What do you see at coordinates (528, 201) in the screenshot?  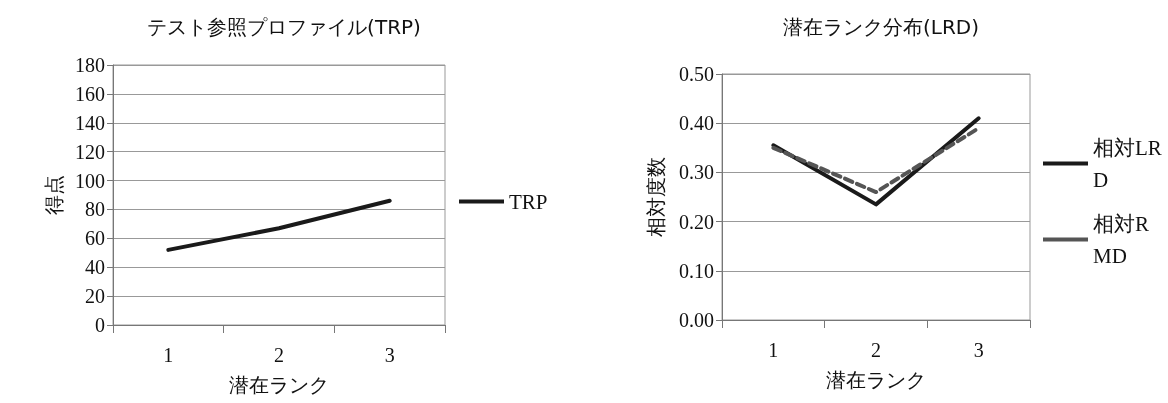 I see `legend-label: TRP` at bounding box center [528, 201].